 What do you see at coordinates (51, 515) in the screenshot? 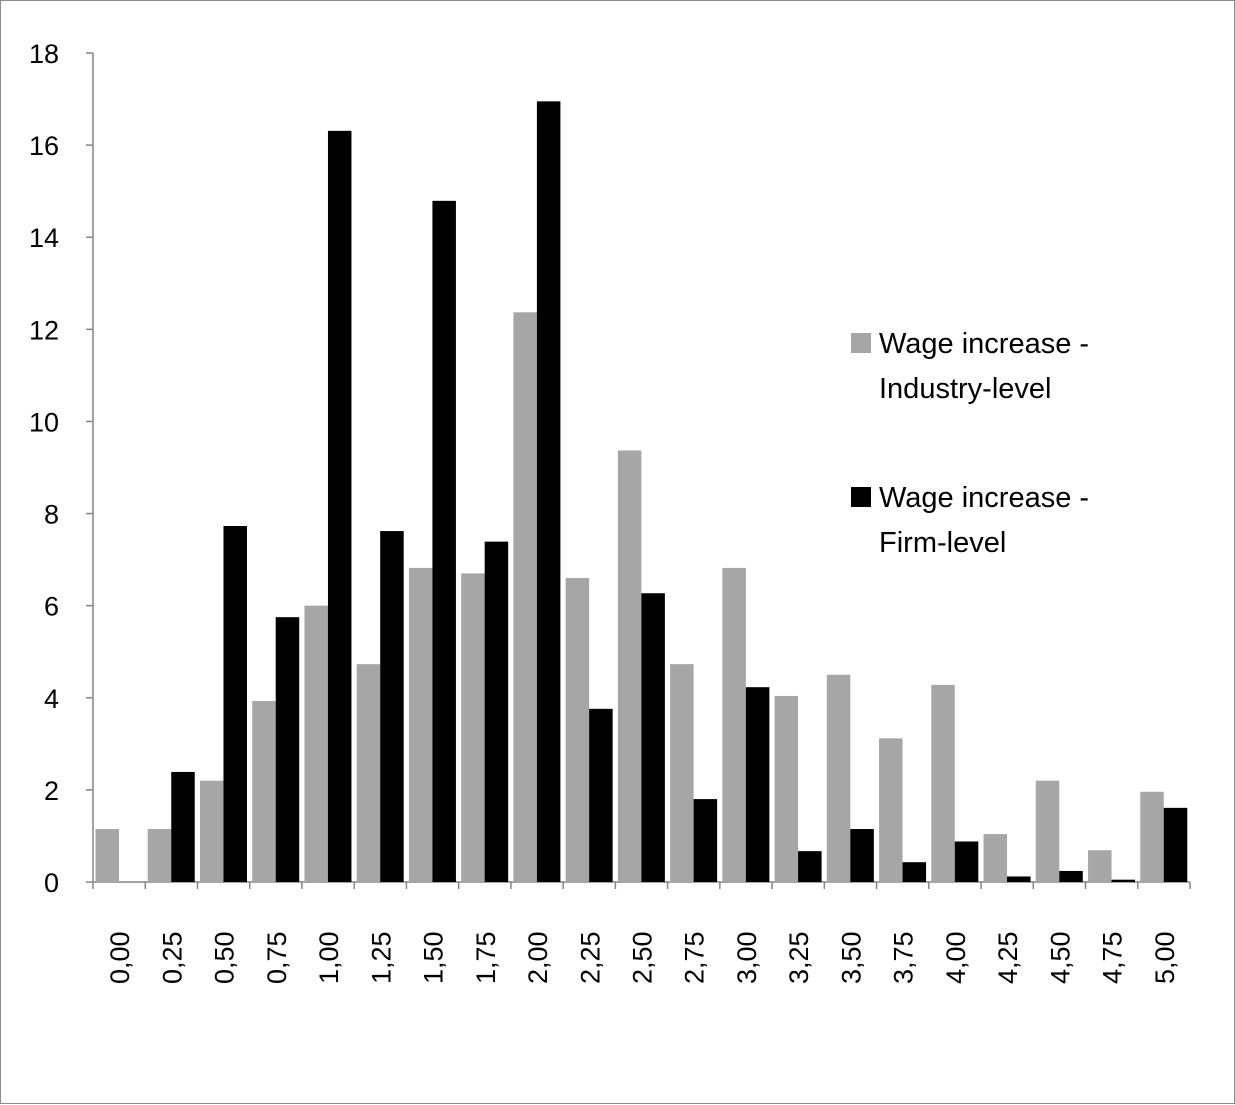
I see `y-tick-label: 8` at bounding box center [51, 515].